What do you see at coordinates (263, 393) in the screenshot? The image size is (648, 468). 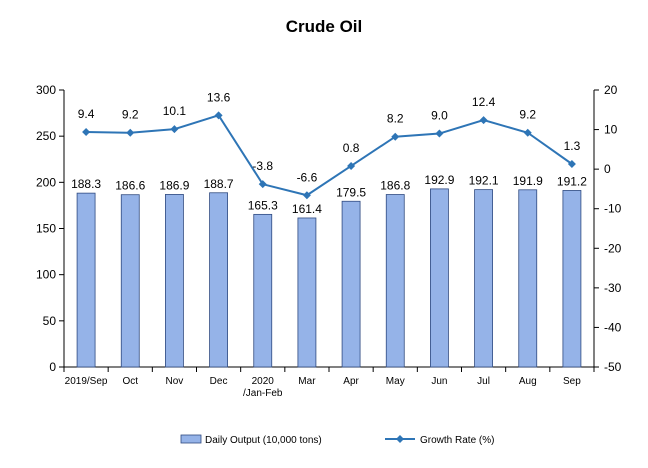 I see `x-tick-label-line: /Jan-Feb` at bounding box center [263, 393].